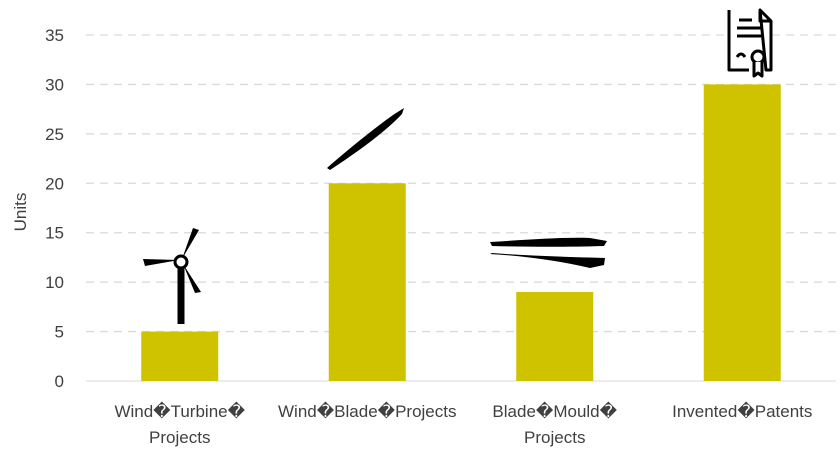 This screenshot has width=840, height=451. I want to click on x-category-label: Invented�Patents, so click(742, 411).